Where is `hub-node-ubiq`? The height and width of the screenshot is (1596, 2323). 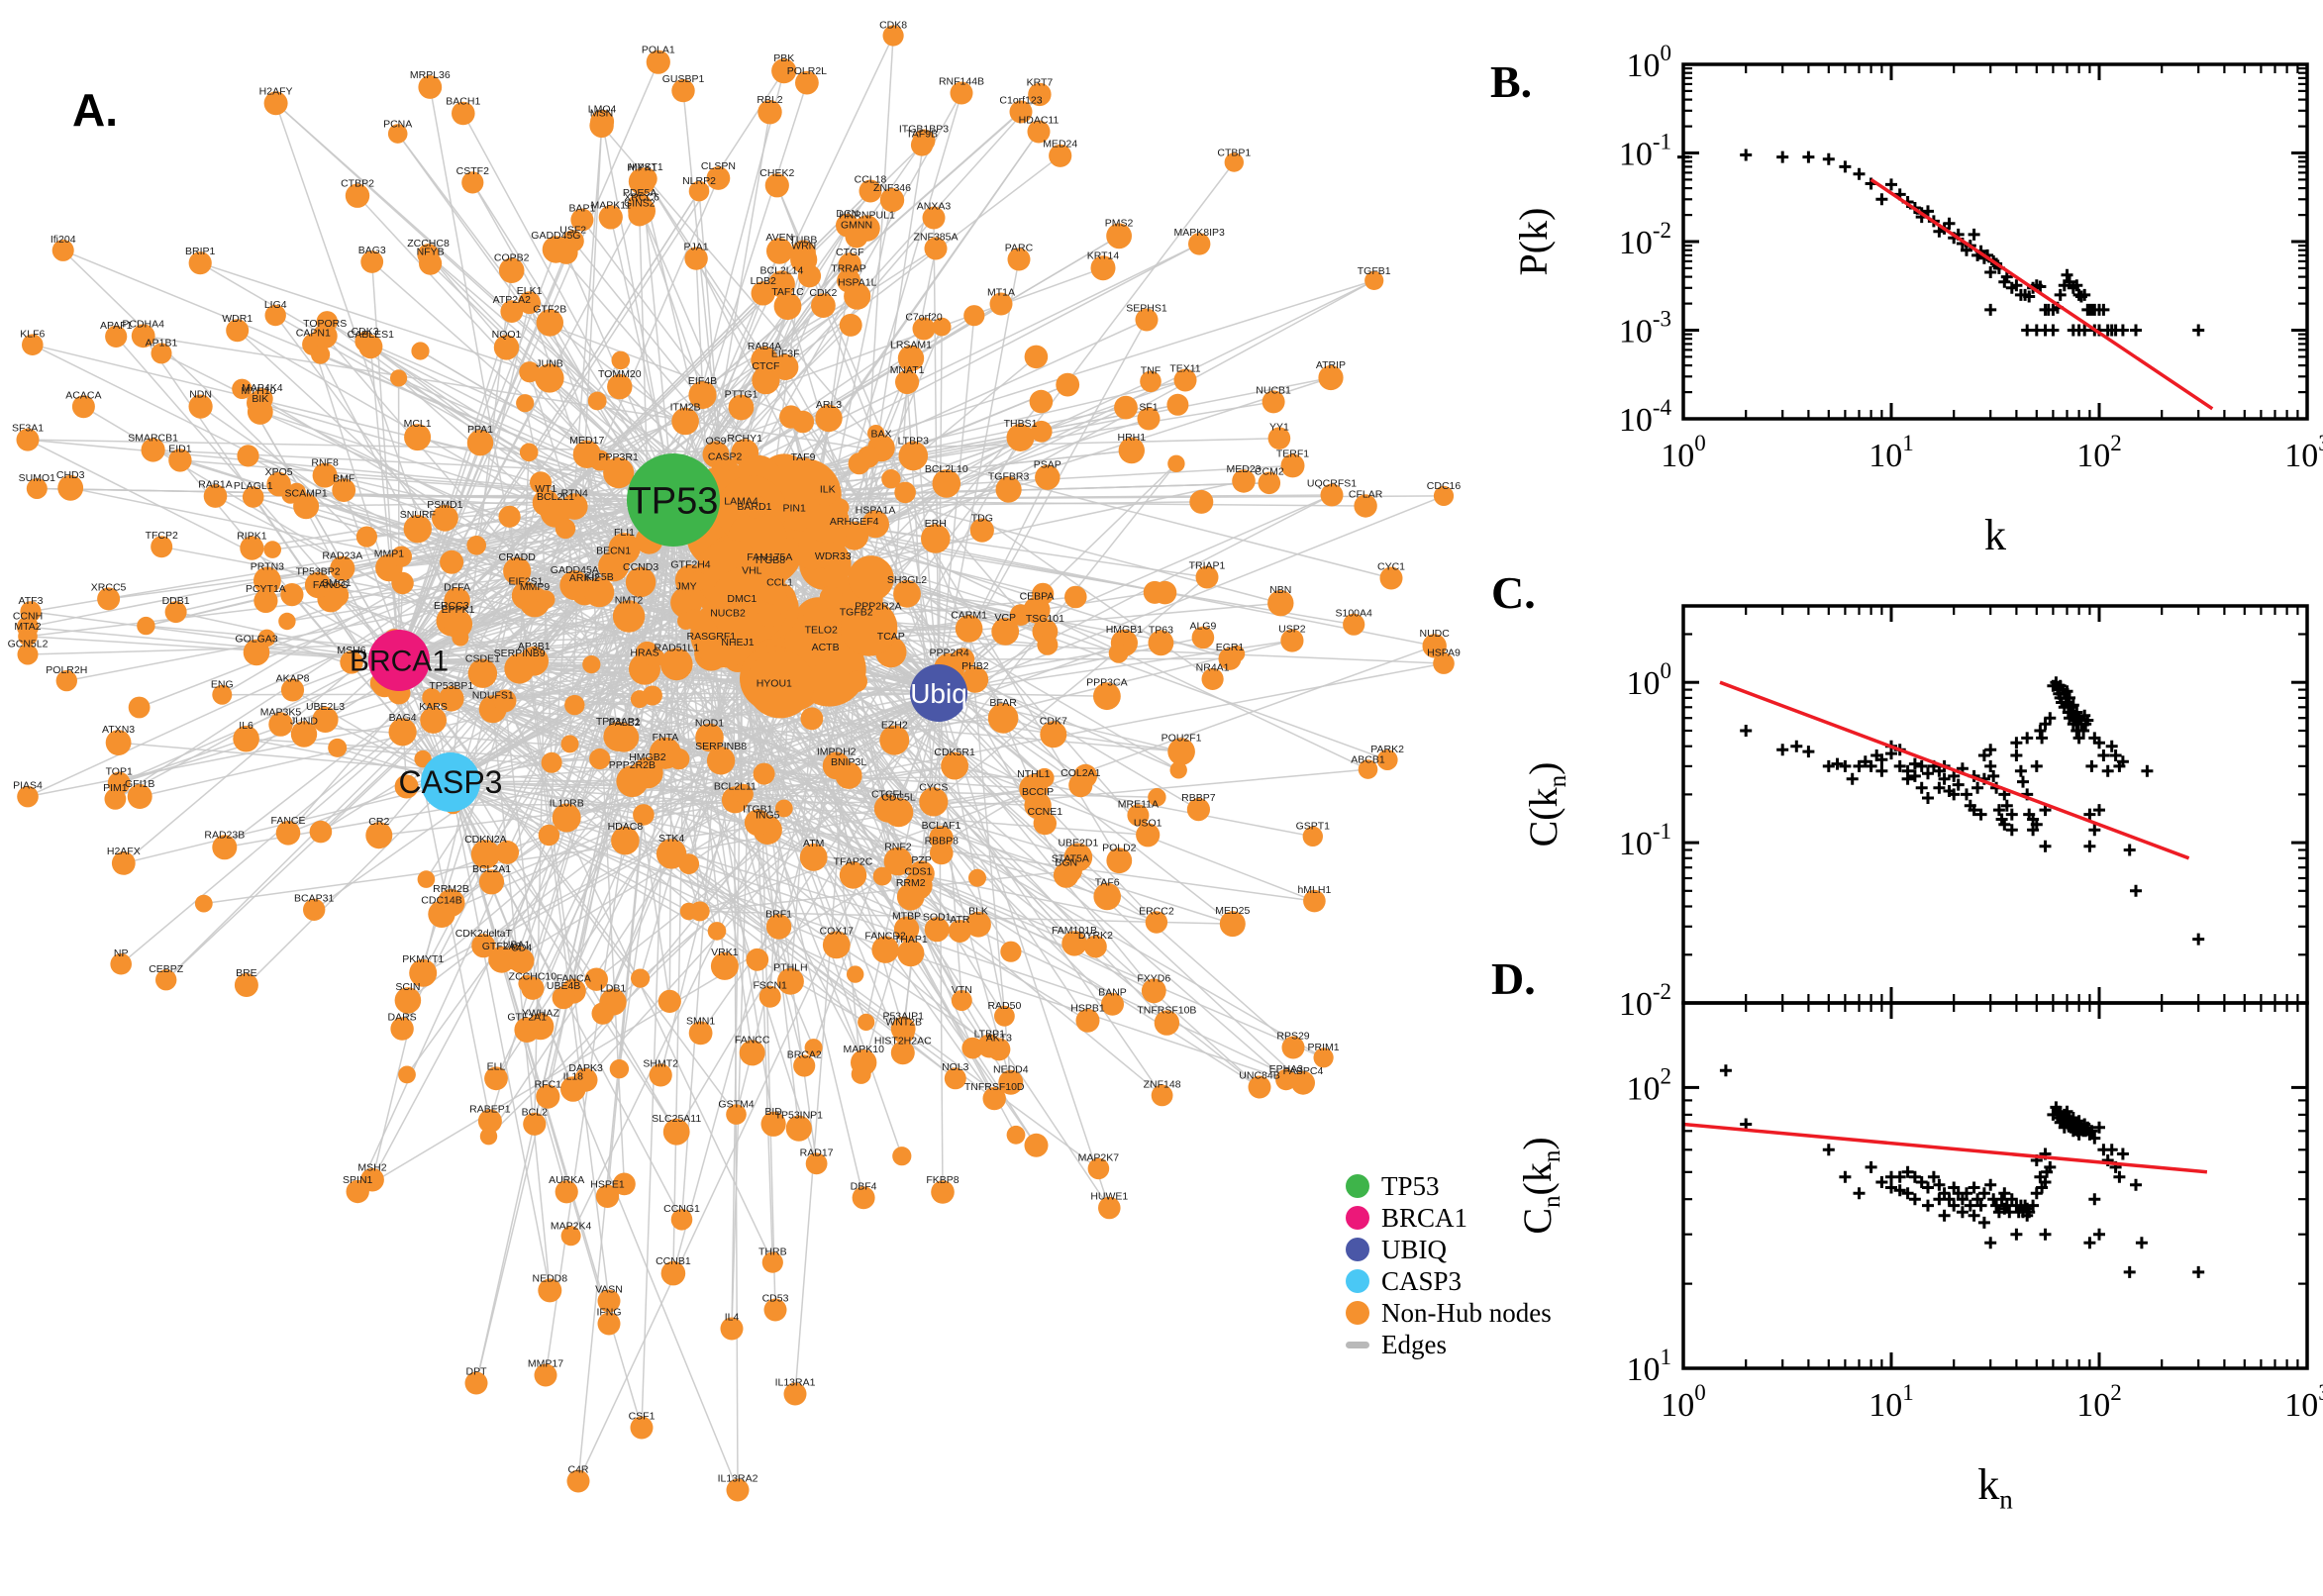
hub-node-ubiq is located at coordinates (938, 693).